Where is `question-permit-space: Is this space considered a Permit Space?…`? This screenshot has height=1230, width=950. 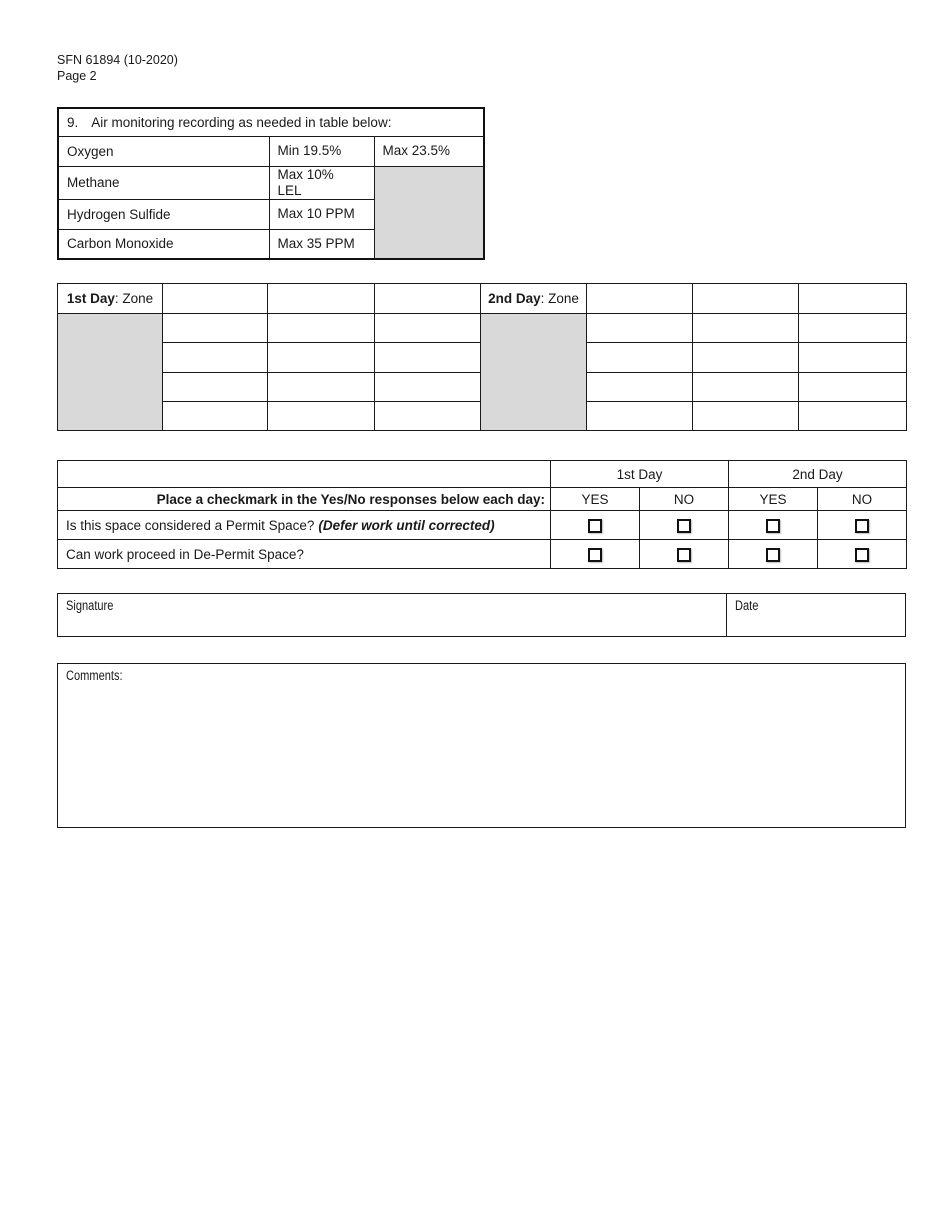
question-permit-space: Is this space considered a Permit Space?… is located at coordinates (304, 525).